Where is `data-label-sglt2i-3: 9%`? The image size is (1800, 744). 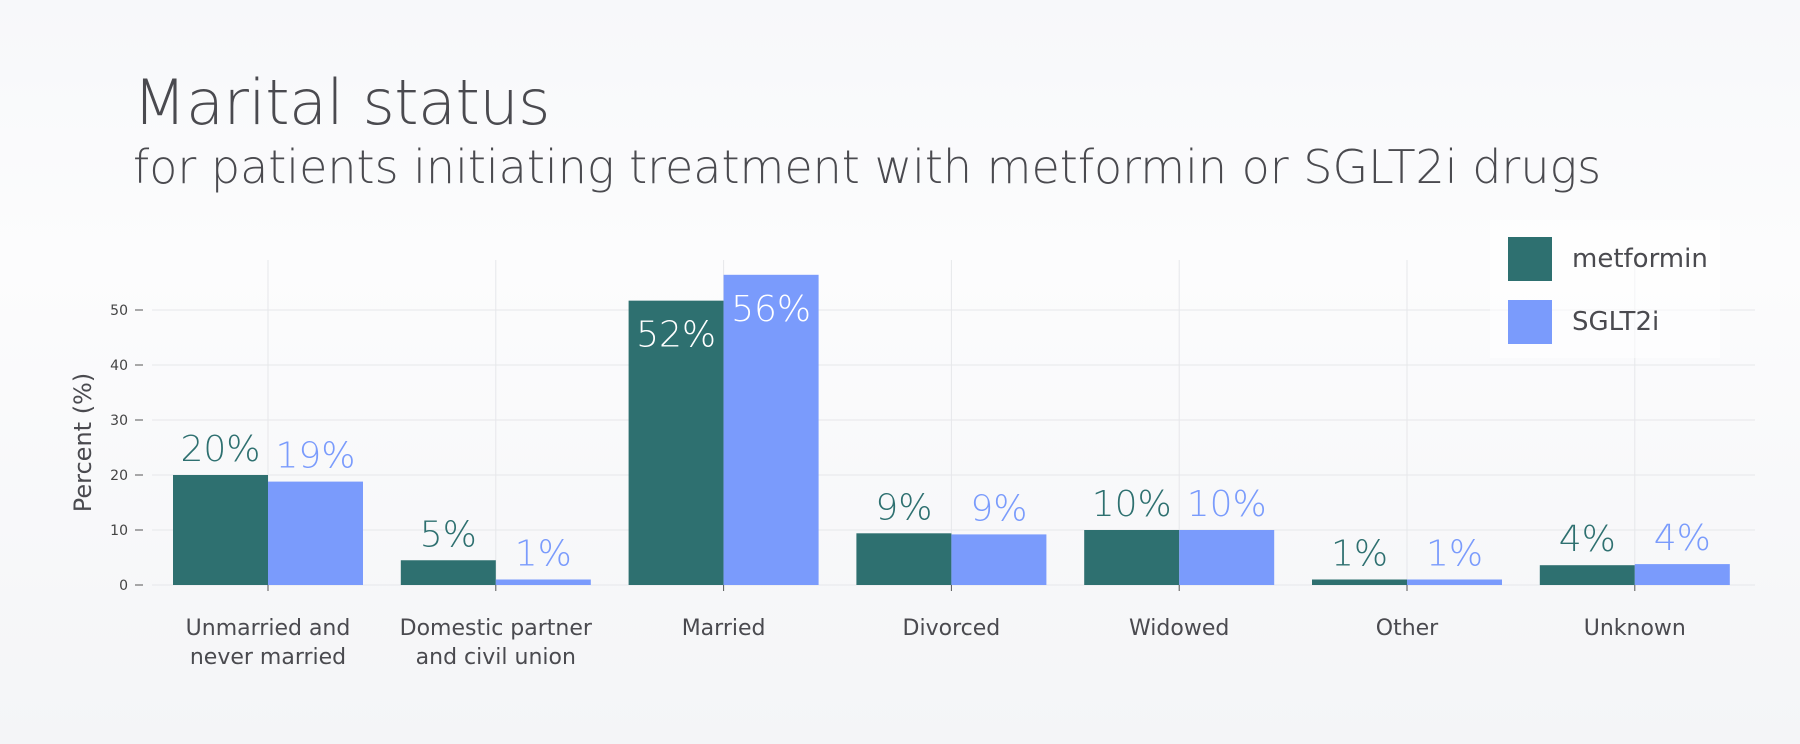
data-label-sglt2i-3: 9% is located at coordinates (998, 508).